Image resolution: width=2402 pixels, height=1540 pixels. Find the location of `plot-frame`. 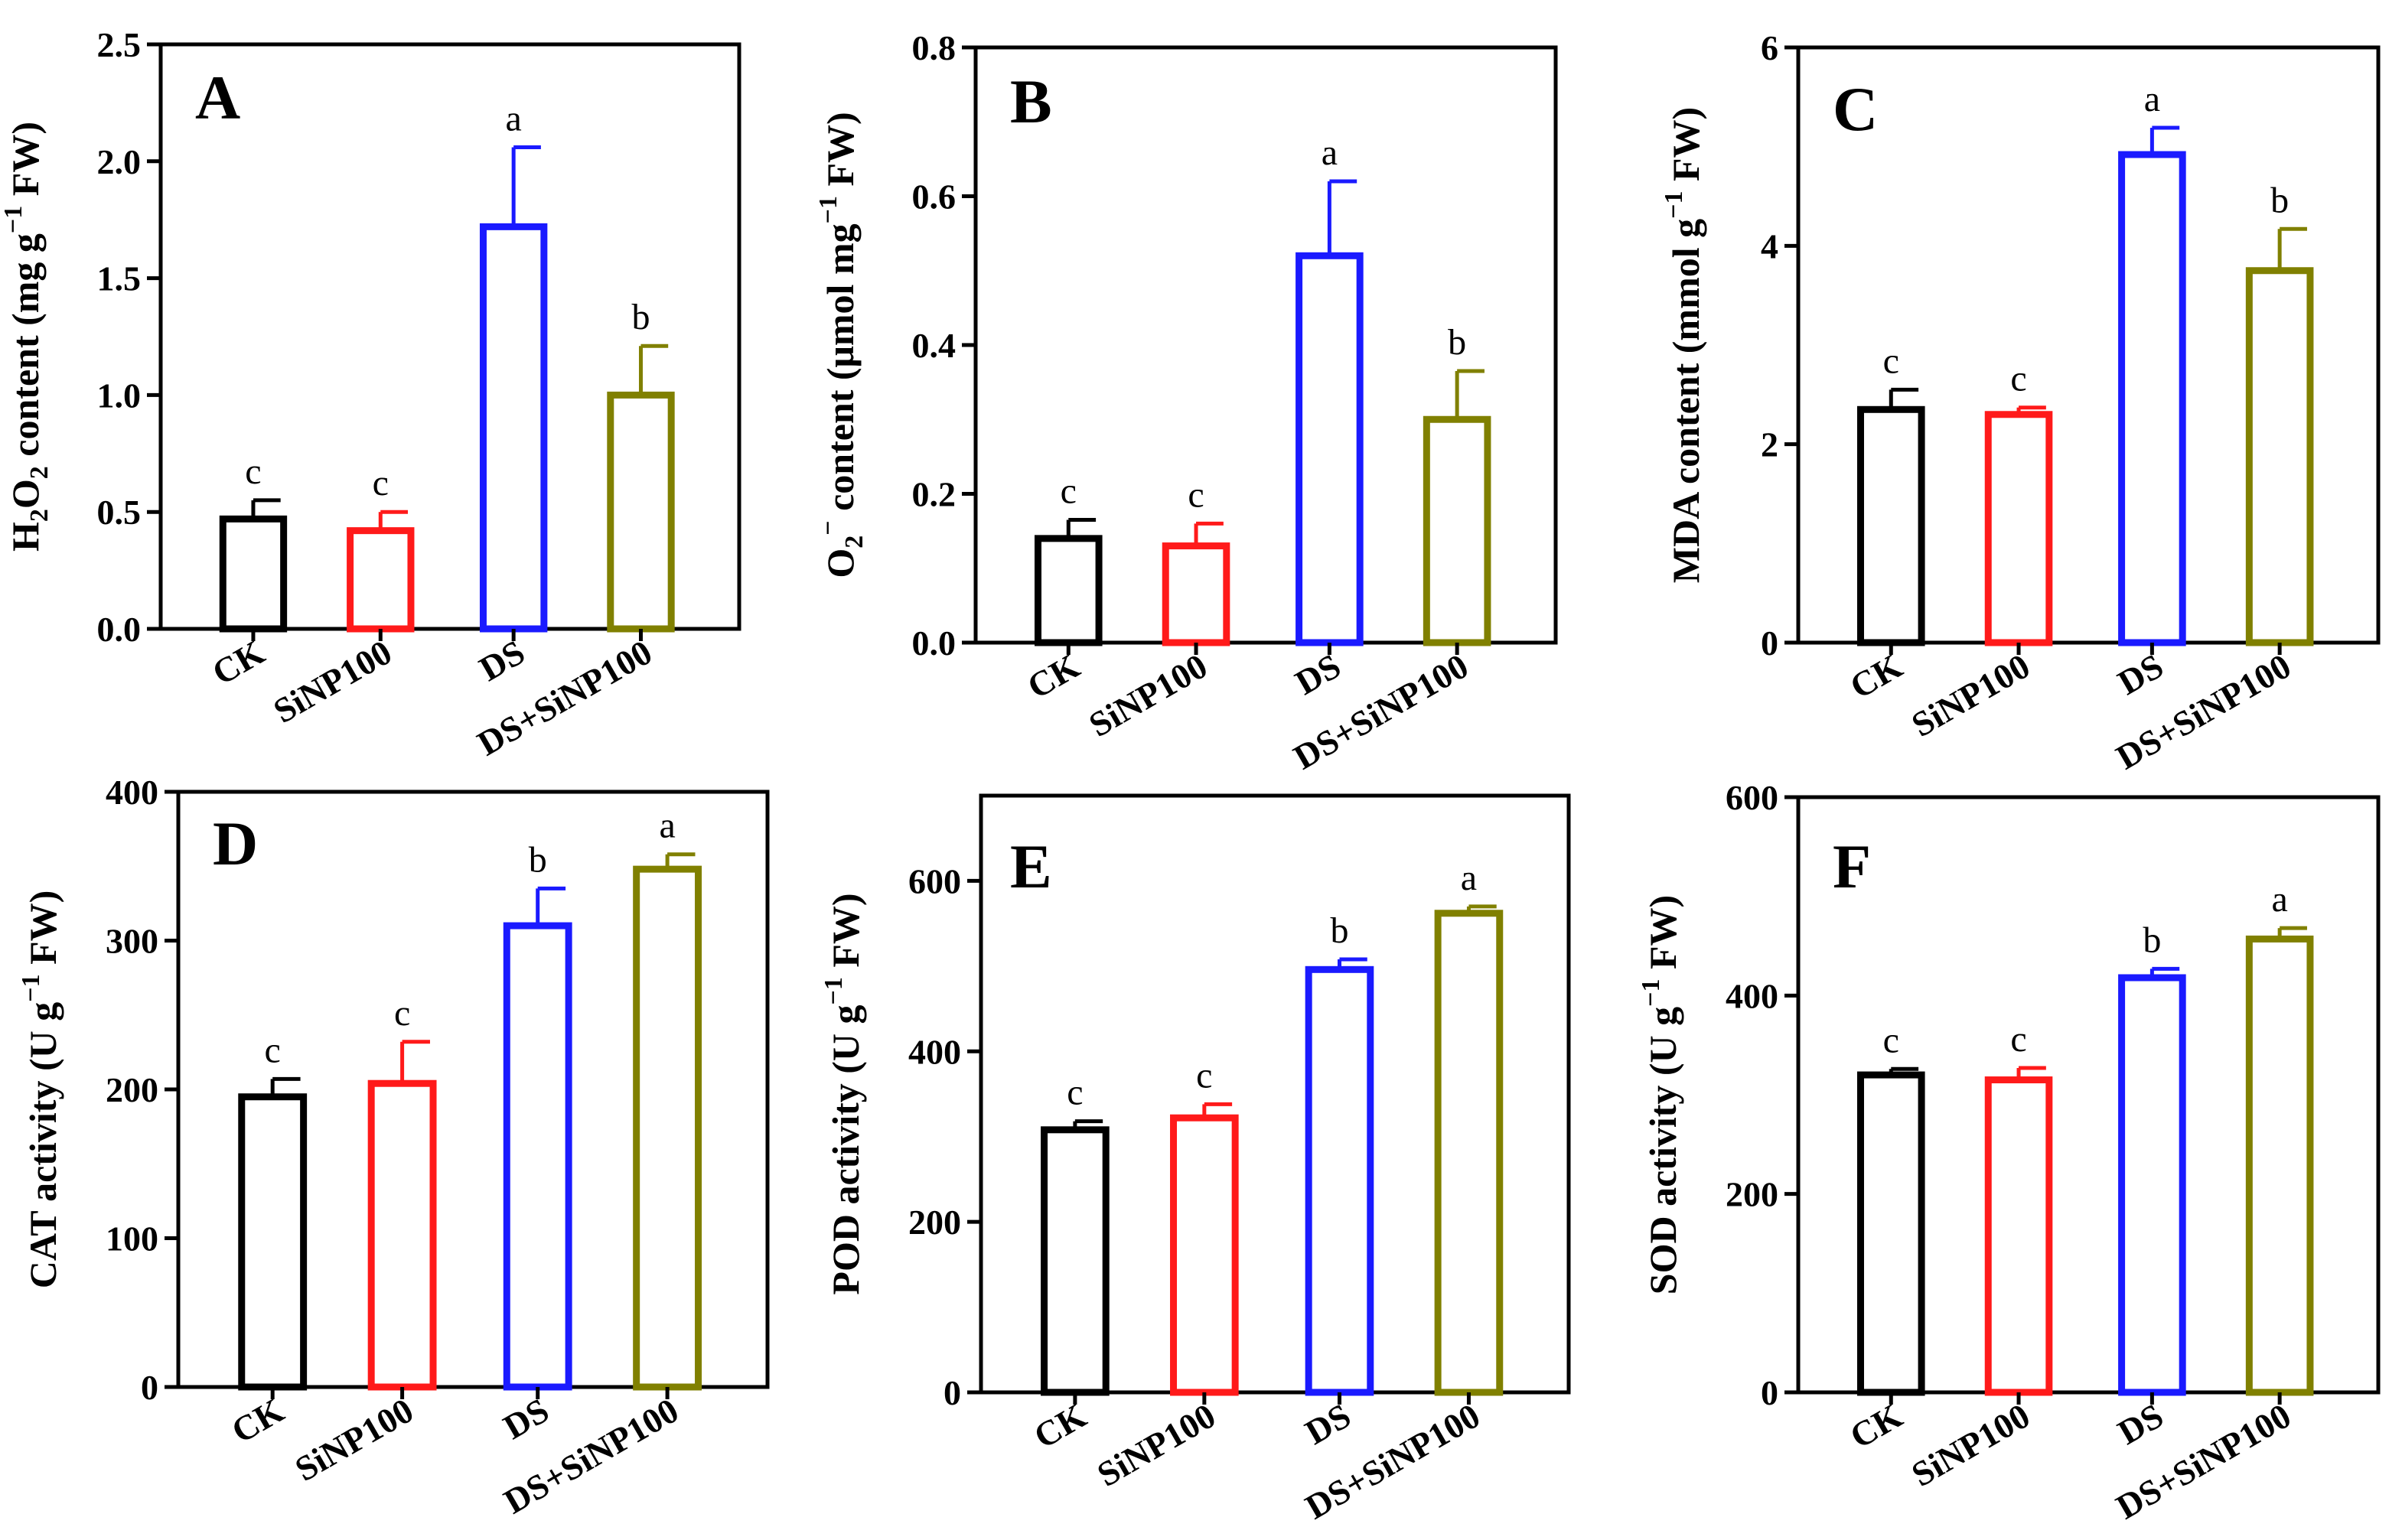

plot-frame is located at coordinates (449, 336).